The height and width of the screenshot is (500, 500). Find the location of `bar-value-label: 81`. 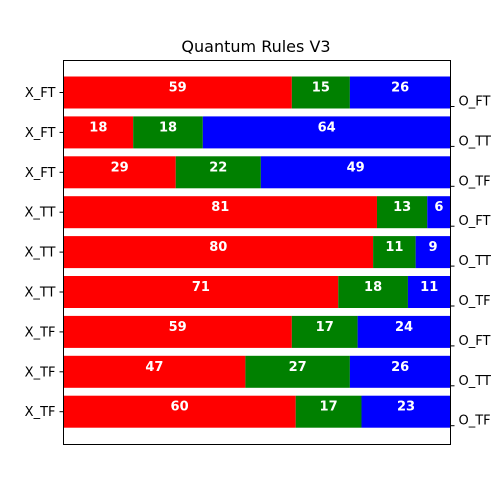

bar-value-label: 81 is located at coordinates (220, 207).